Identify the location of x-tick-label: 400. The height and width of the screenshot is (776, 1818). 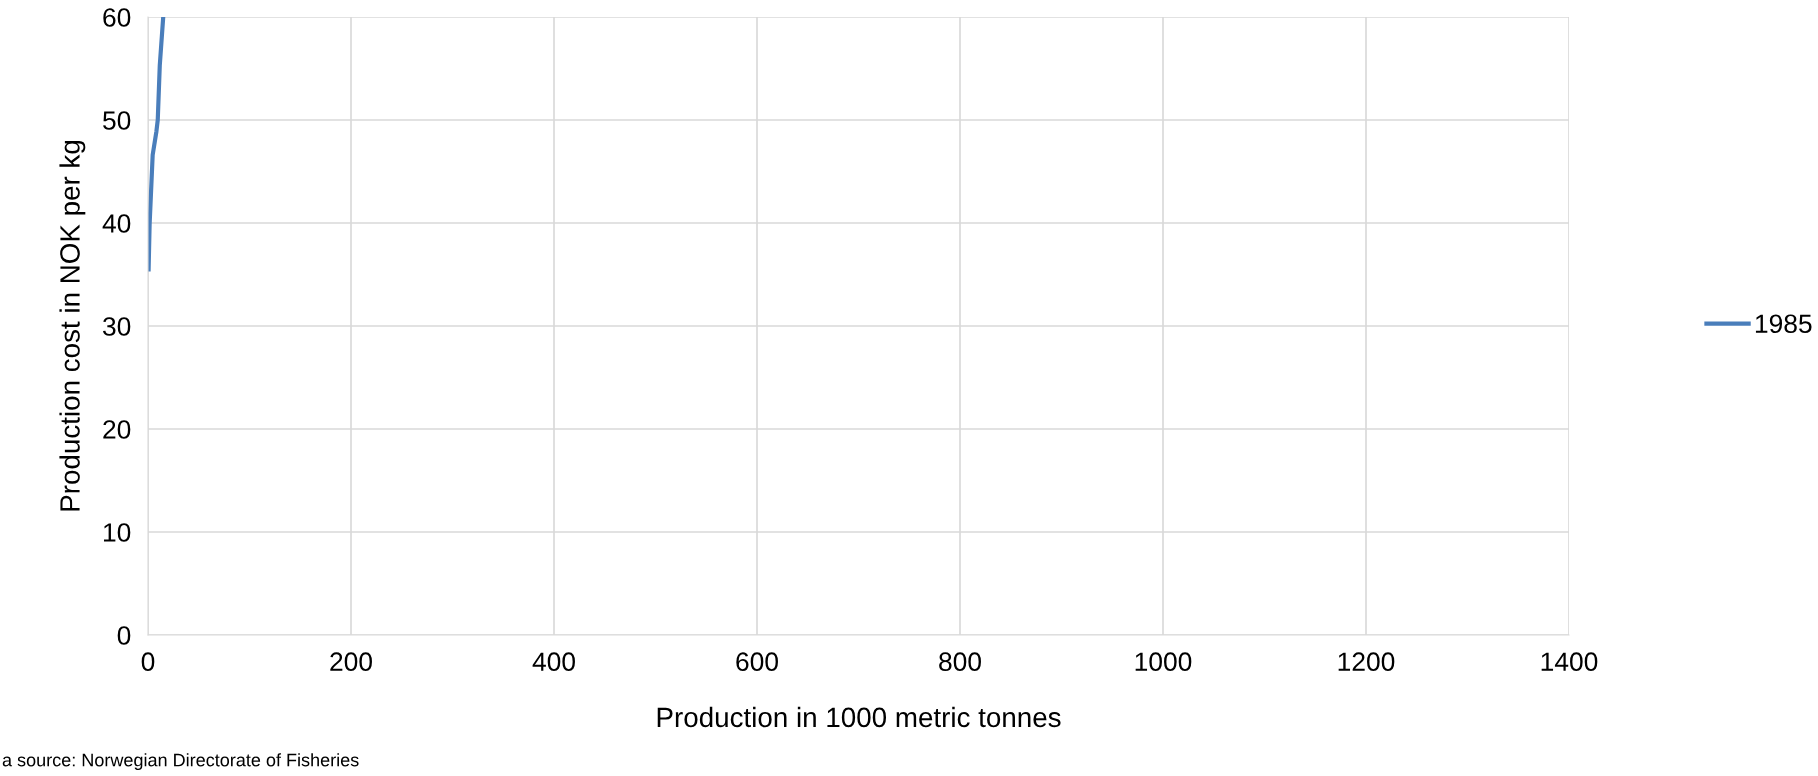
(553, 662).